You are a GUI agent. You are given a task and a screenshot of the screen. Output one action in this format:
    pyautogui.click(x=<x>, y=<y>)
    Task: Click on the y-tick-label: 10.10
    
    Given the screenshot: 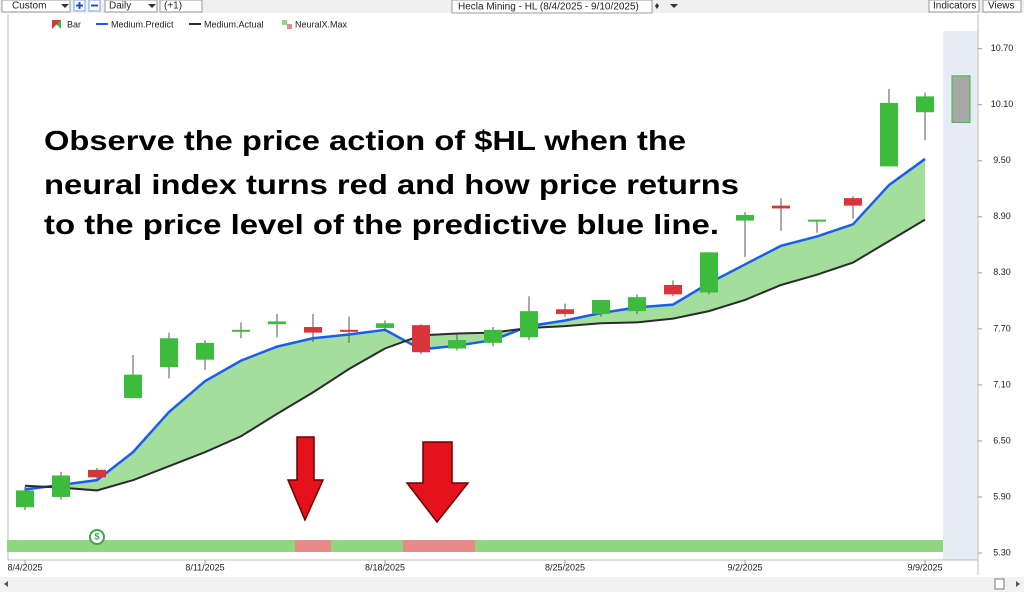 What is the action you would take?
    pyautogui.click(x=1002, y=104)
    